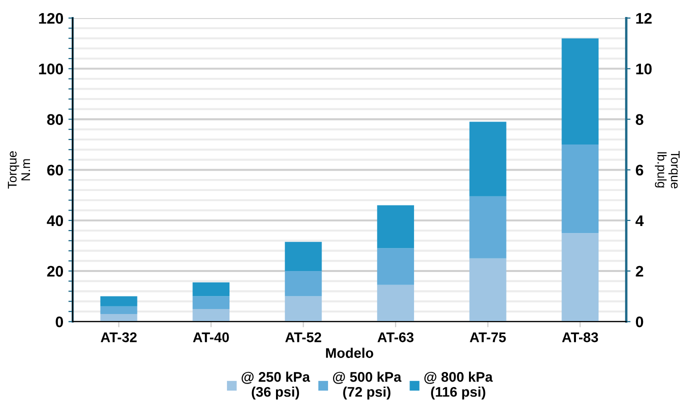  I want to click on y2-axis-title: Torque lb.pulg, so click(667, 169).